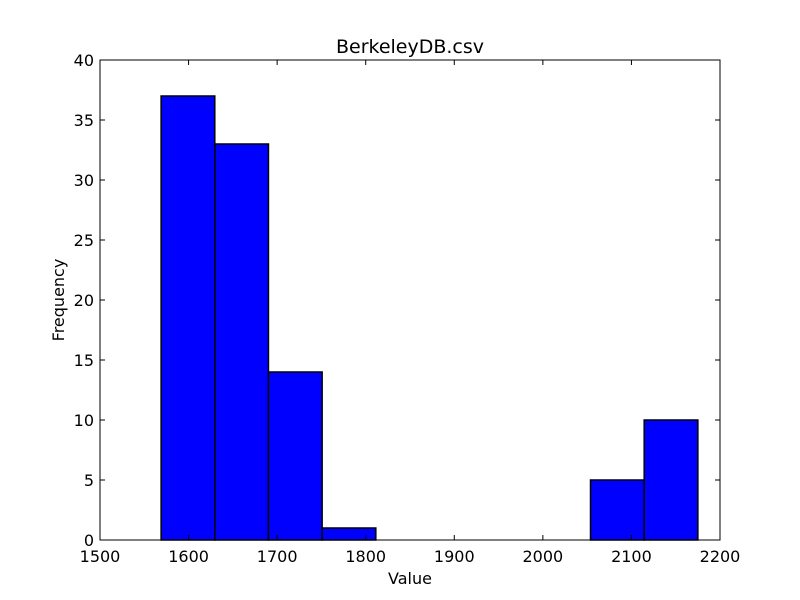 The width and height of the screenshot is (800, 600). I want to click on x-axis-label: Value, so click(410, 578).